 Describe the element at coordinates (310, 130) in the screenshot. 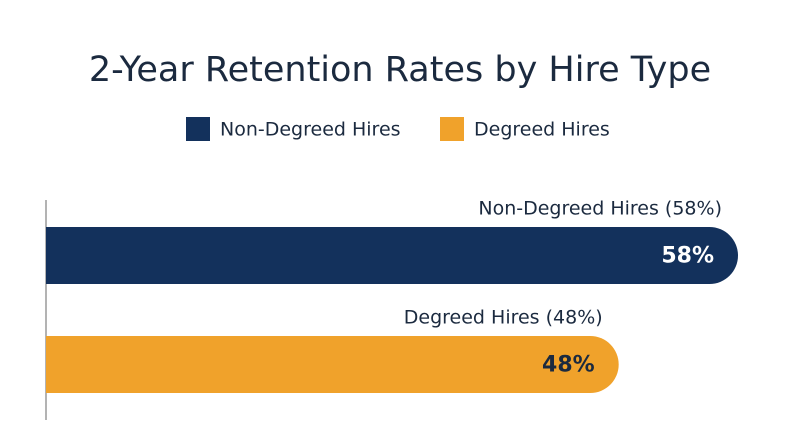

I see `legend-label: Non-Degreed Hires` at that location.